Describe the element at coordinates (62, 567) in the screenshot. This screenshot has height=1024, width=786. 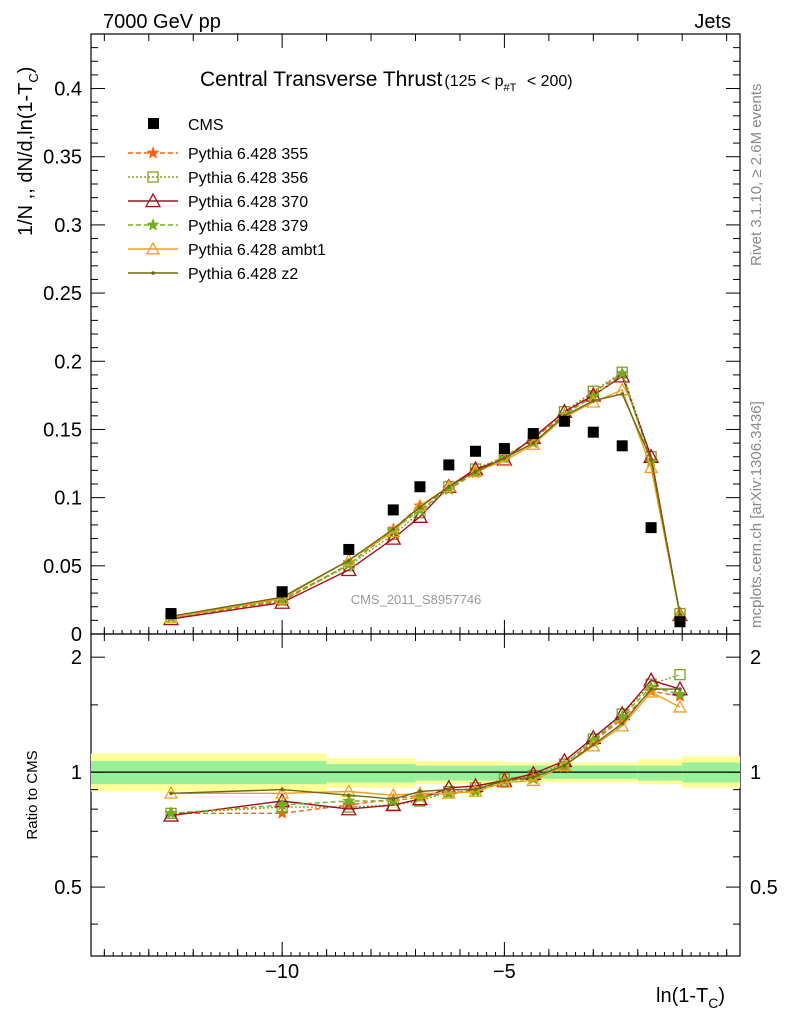
I see `y-tick-label: 0.05` at that location.